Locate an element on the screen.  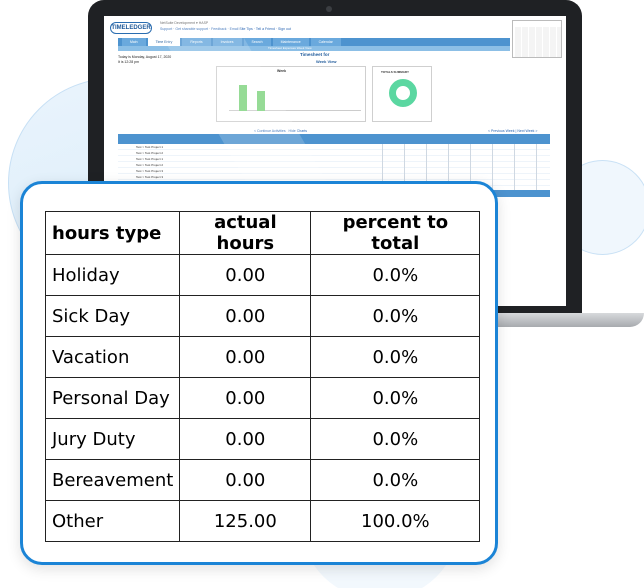
tab-main: Main is located at coordinates (134, 42).